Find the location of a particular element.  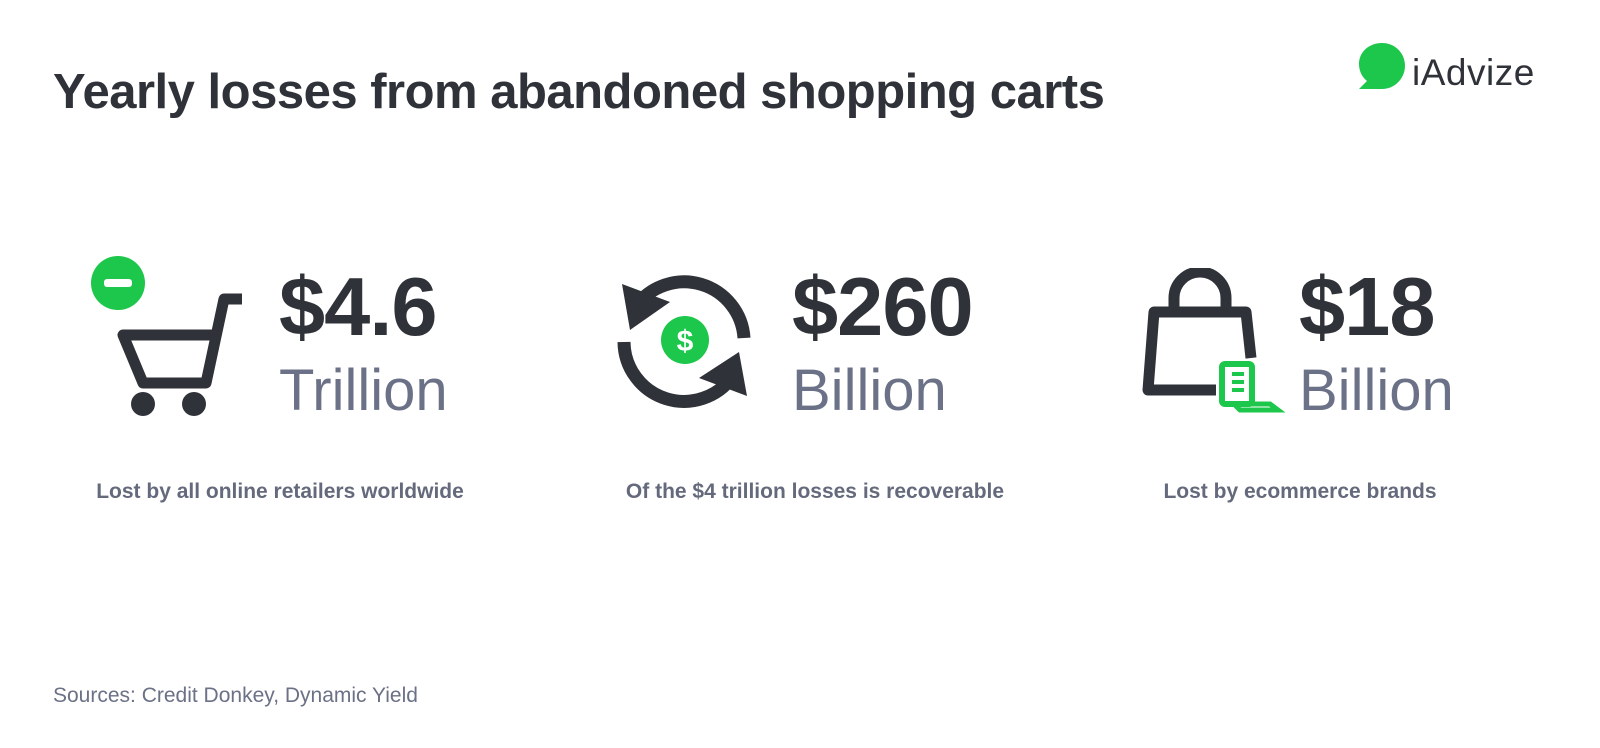

stat-unit: Trillion is located at coordinates (363, 390).